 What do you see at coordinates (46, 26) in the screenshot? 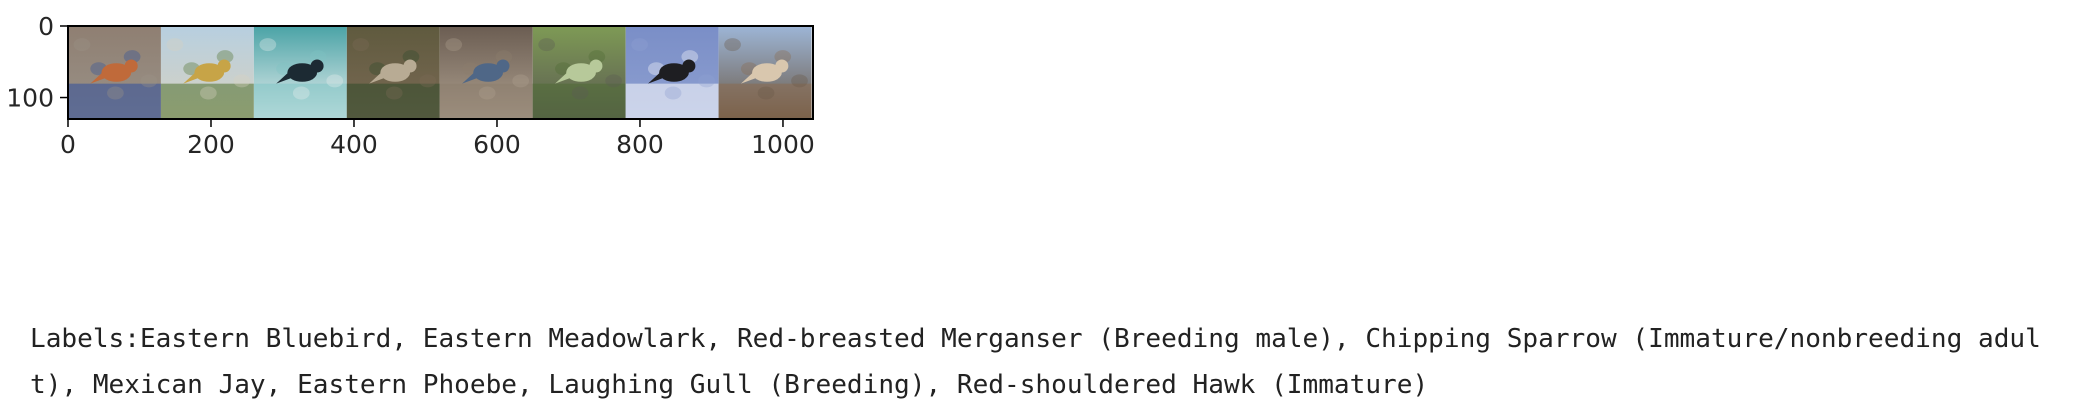
I see `y-tick-label: 0` at bounding box center [46, 26].